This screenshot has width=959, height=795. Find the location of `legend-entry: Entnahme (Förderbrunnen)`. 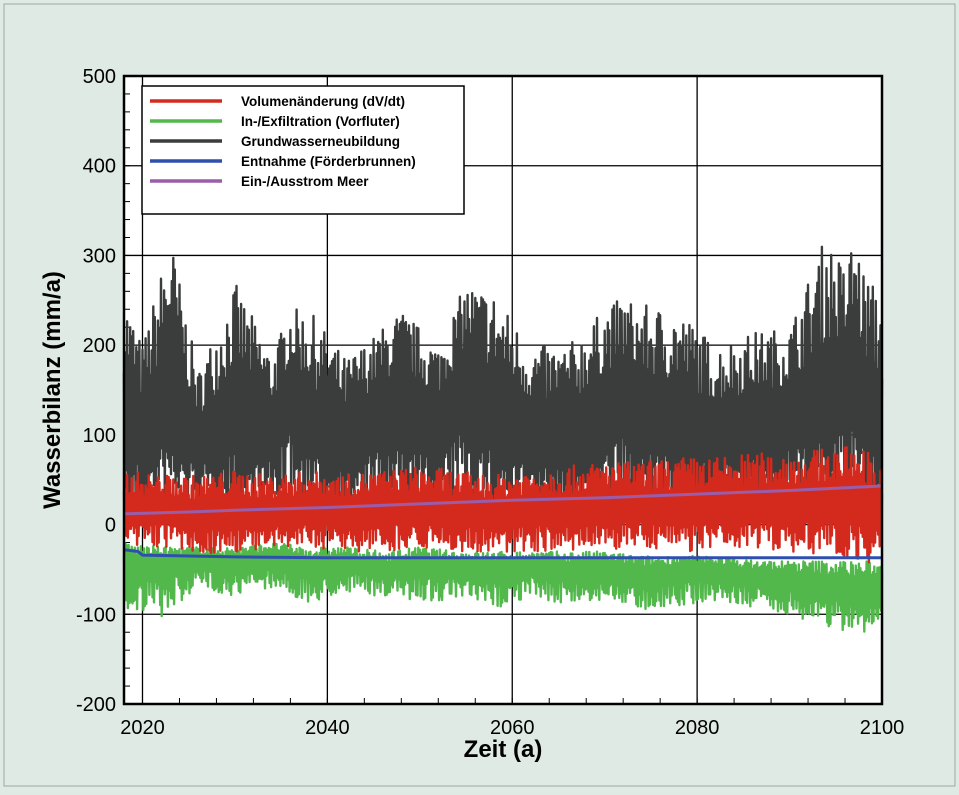

legend-entry: Entnahme (Förderbrunnen) is located at coordinates (328, 161).